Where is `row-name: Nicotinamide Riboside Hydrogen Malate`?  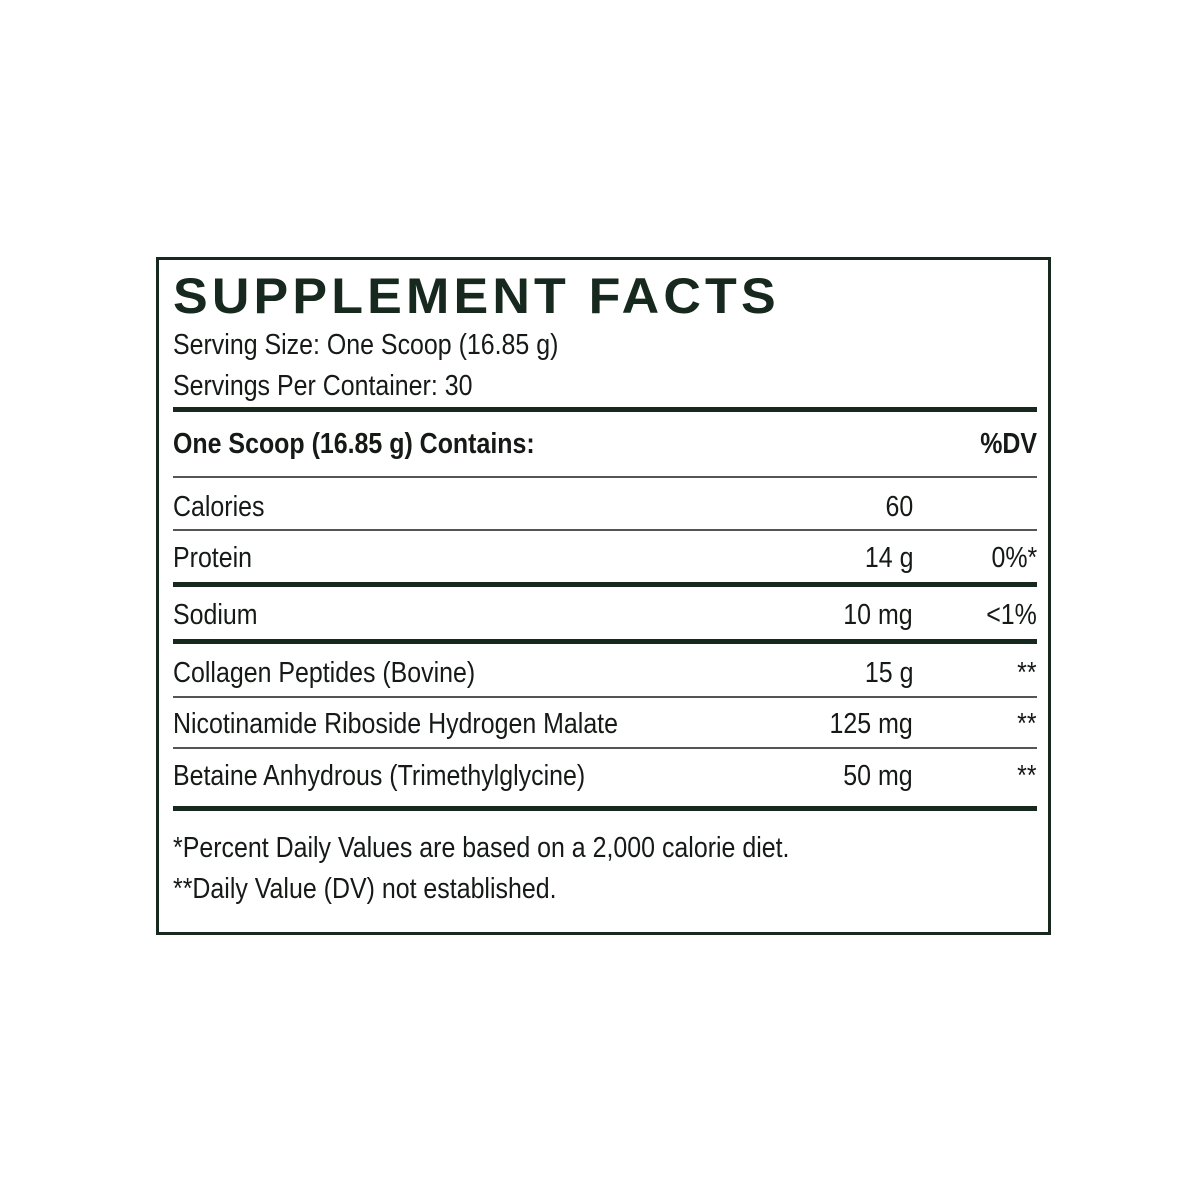
row-name: Nicotinamide Riboside Hydrogen Malate is located at coordinates (395, 724).